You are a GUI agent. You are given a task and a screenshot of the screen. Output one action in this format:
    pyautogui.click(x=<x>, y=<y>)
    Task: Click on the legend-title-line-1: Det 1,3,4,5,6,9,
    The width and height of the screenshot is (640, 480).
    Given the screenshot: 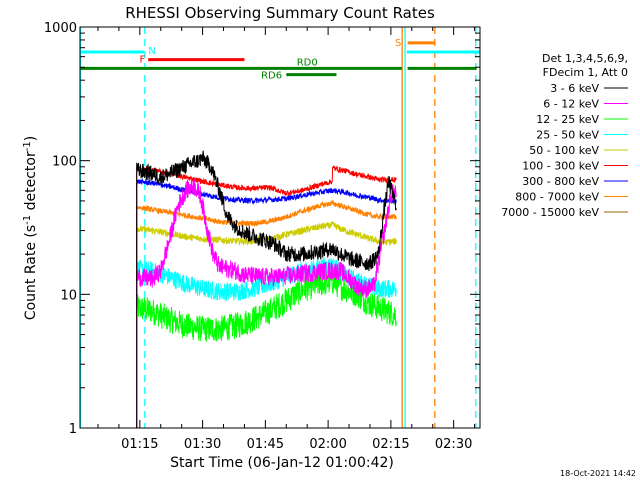 What is the action you would take?
    pyautogui.click(x=585, y=58)
    